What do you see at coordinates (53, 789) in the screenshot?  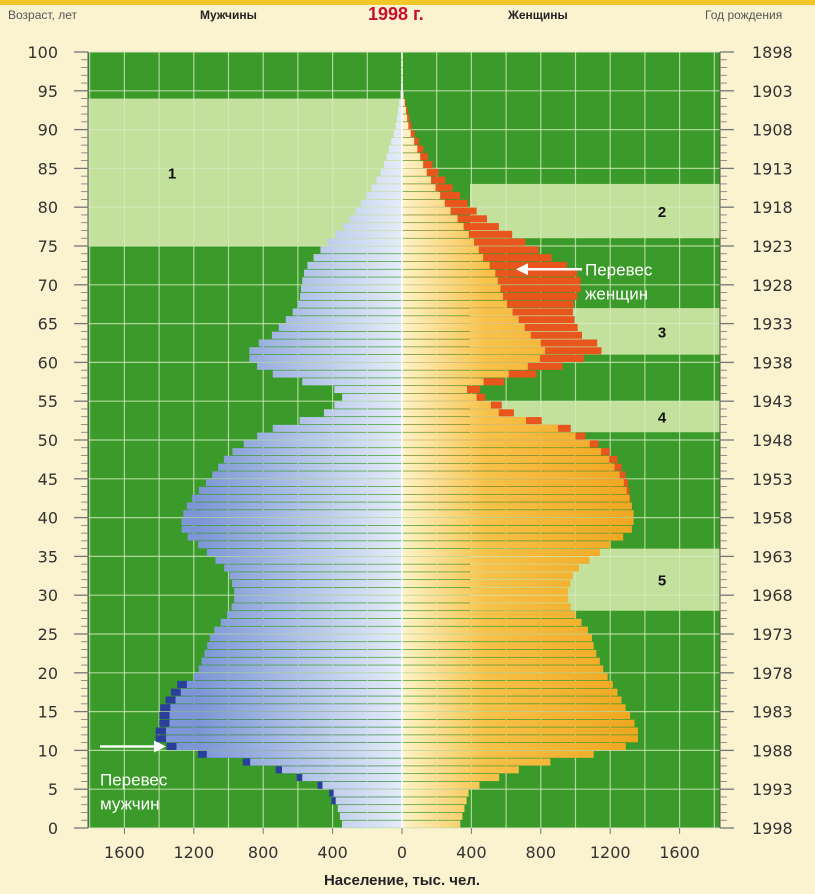 I see `age-tick-label: 5` at bounding box center [53, 789].